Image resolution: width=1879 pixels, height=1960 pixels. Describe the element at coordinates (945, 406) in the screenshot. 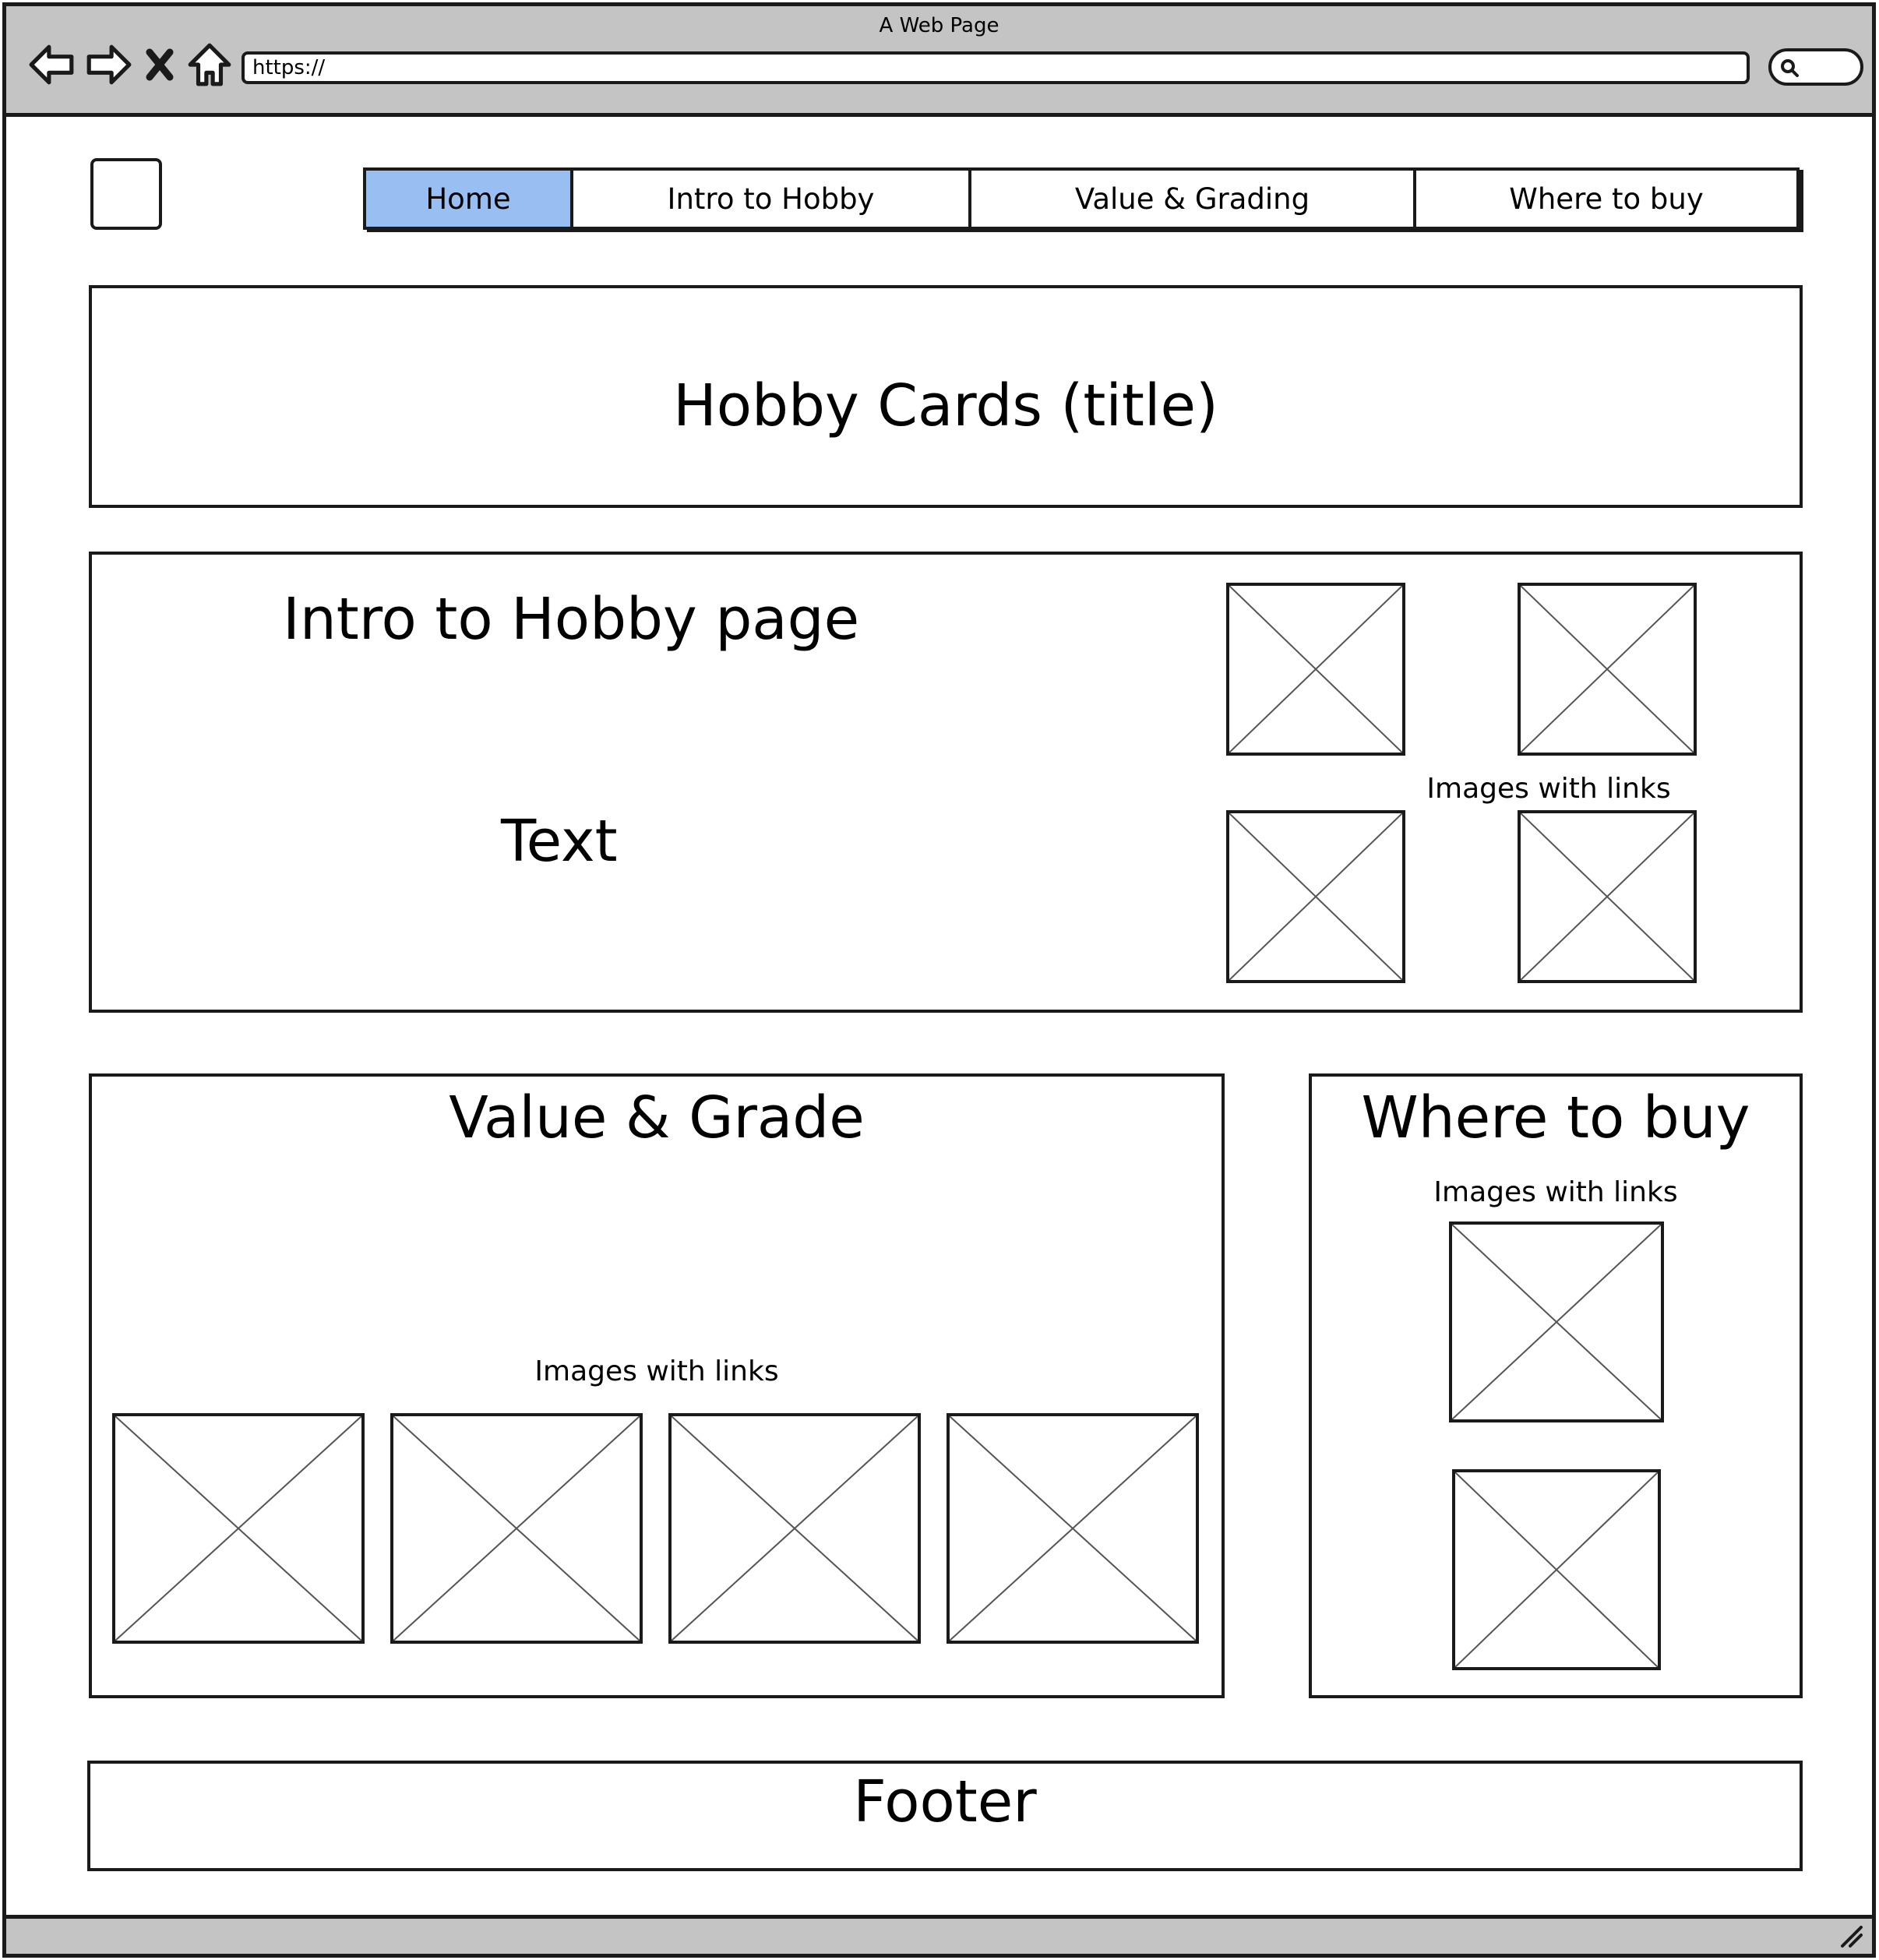

I see `page-title: Hobby Cards (title)` at that location.